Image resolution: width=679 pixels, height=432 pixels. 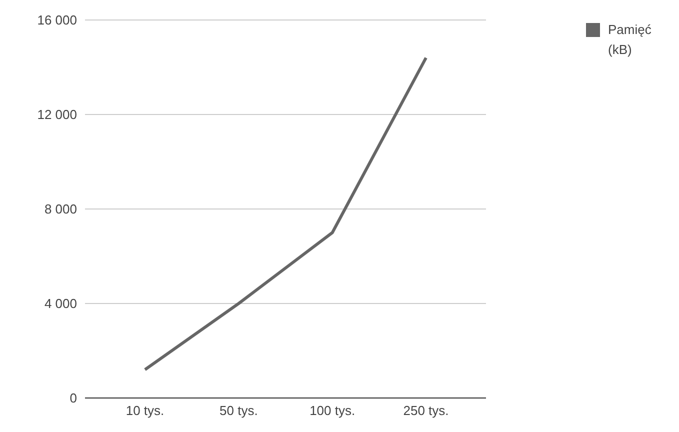 I want to click on y-tick-label: 16 000, so click(x=57, y=20).